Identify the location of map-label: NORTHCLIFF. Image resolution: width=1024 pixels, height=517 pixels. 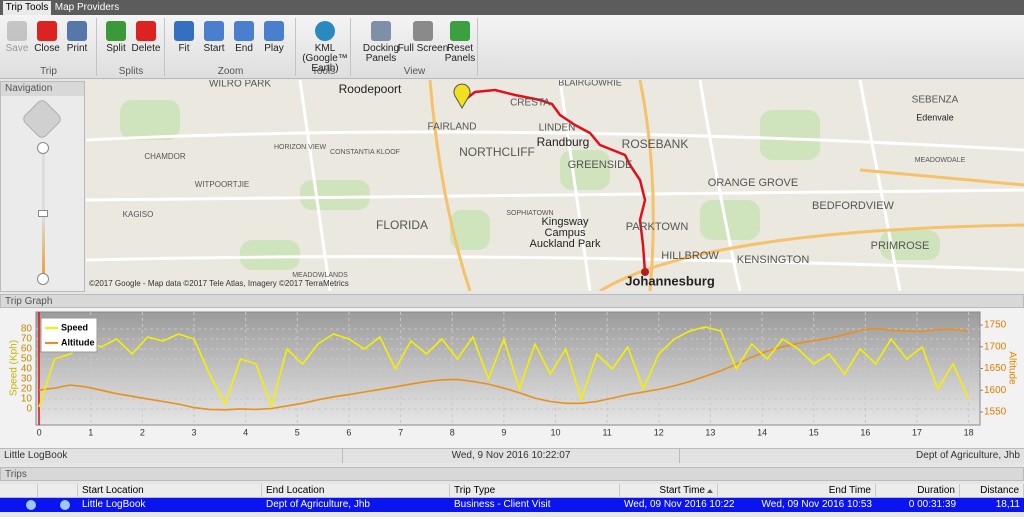
(497, 152).